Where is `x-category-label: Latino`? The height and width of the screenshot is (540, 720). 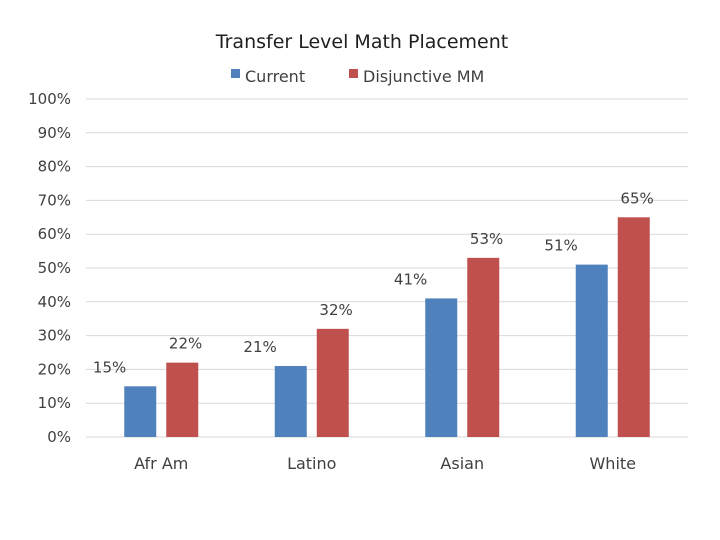
x-category-label: Latino is located at coordinates (311, 463).